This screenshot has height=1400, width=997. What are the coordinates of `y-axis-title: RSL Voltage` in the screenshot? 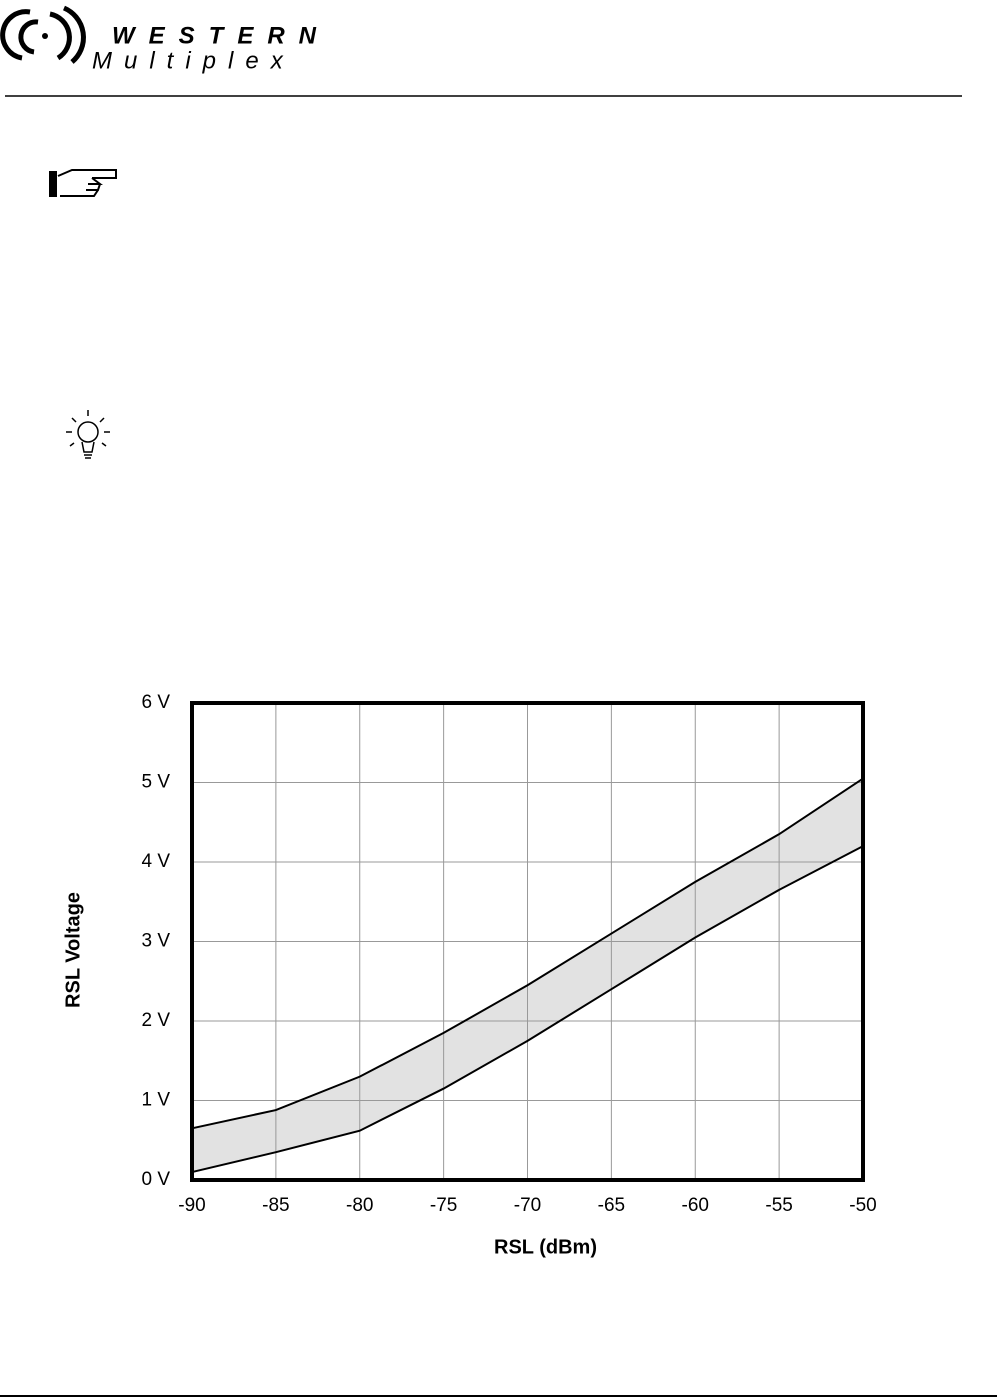 It's located at (73, 950).